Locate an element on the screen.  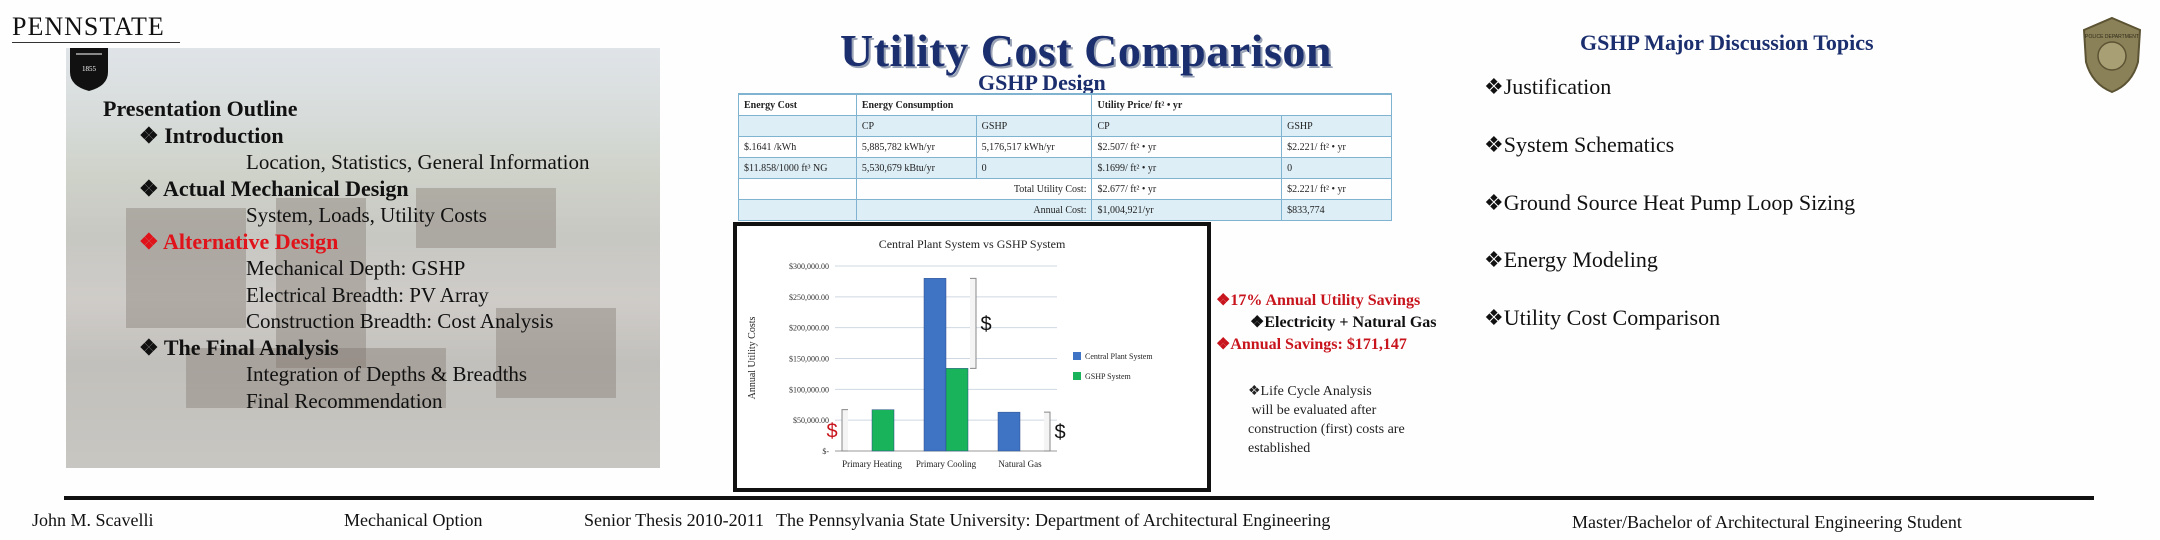
total-gshp: $2.221/ ft² • yr is located at coordinates (1336, 189).